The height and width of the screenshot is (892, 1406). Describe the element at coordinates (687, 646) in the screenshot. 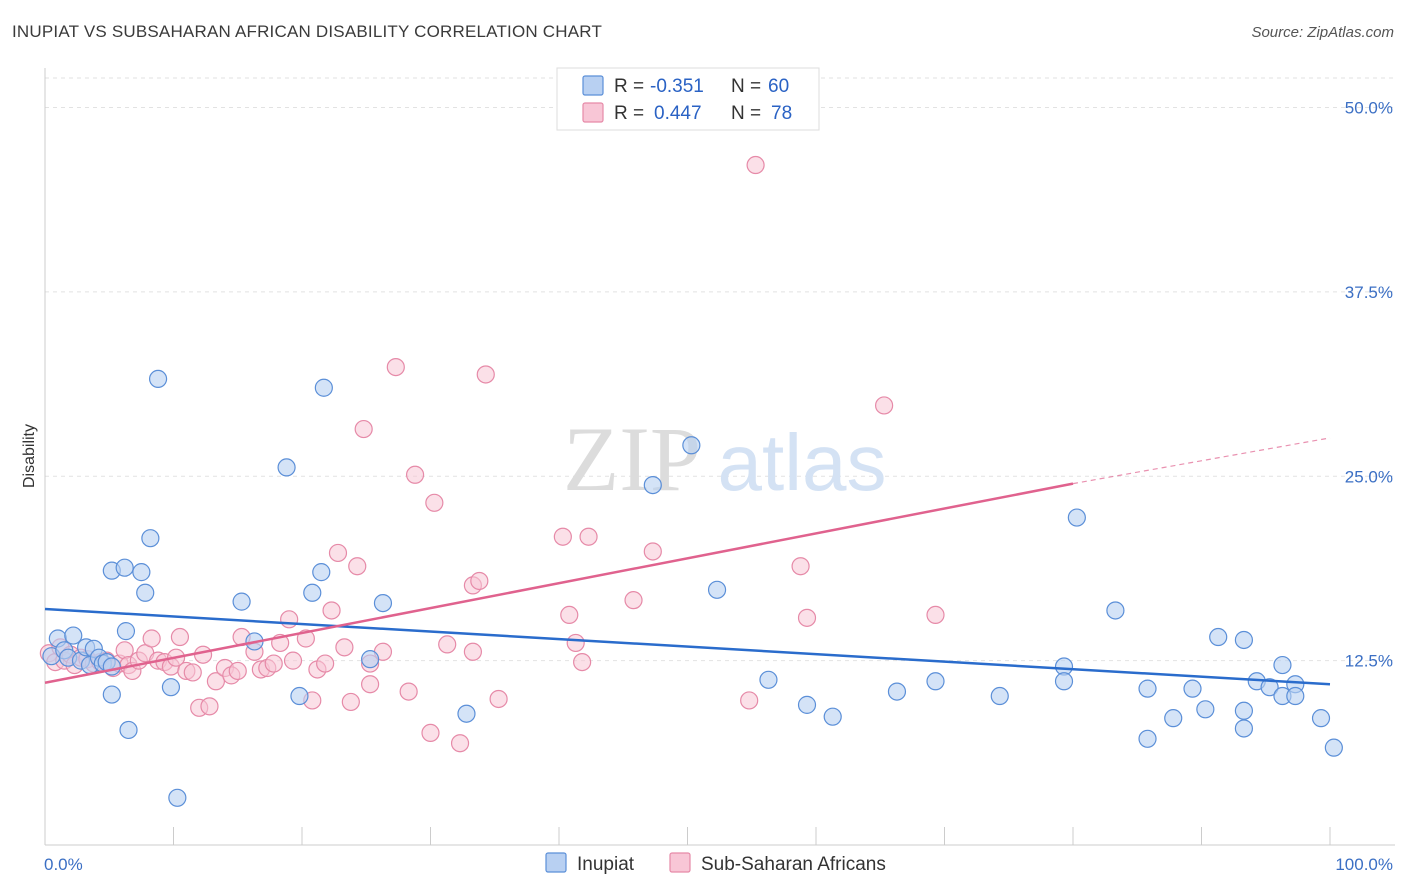

I see `inupiat-trend-line` at that location.